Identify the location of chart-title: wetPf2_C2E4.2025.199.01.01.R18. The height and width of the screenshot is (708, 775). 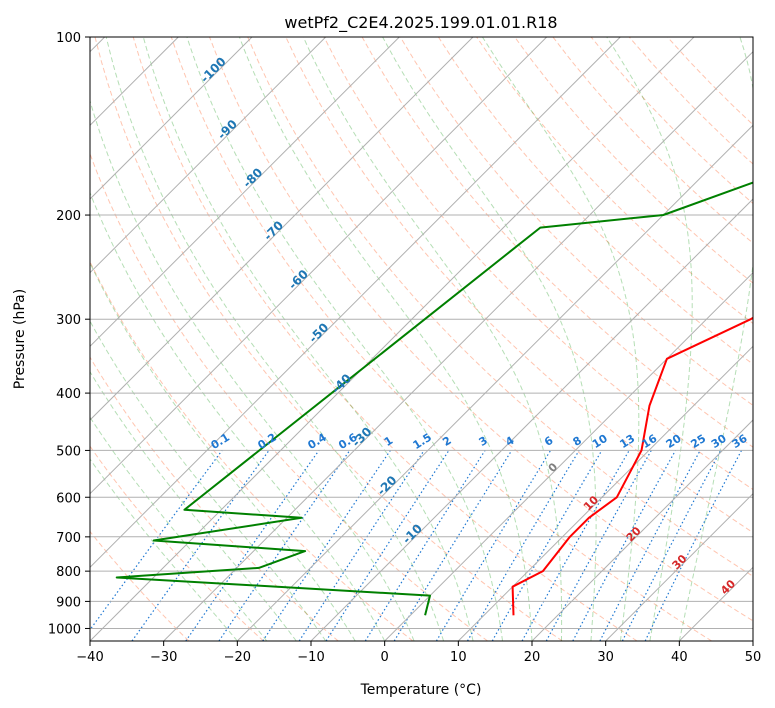
(420, 23).